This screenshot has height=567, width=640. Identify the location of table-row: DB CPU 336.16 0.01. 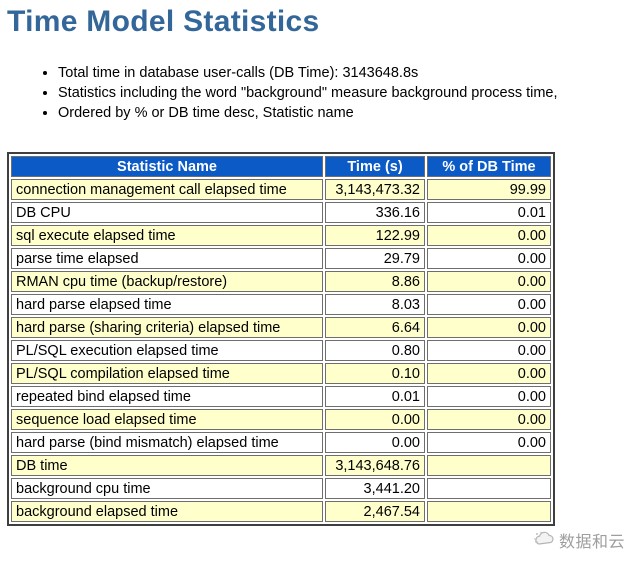
(281, 213).